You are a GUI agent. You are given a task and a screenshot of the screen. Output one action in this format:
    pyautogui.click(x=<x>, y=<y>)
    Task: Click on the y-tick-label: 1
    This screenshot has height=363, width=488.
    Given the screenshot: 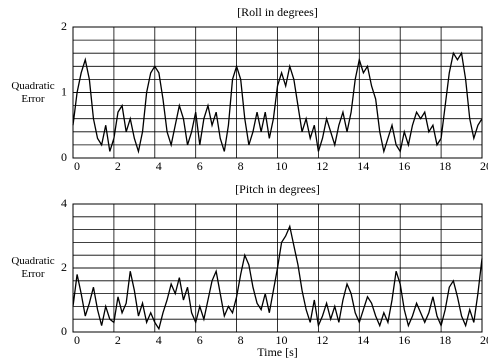 What is the action you would take?
    pyautogui.click(x=64, y=91)
    